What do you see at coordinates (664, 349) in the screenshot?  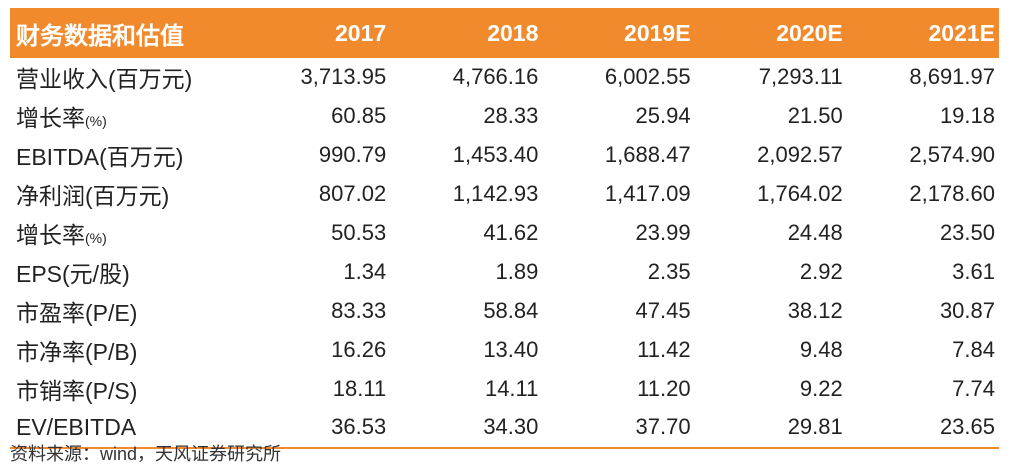 I see `value-cell: 11.42` at bounding box center [664, 349].